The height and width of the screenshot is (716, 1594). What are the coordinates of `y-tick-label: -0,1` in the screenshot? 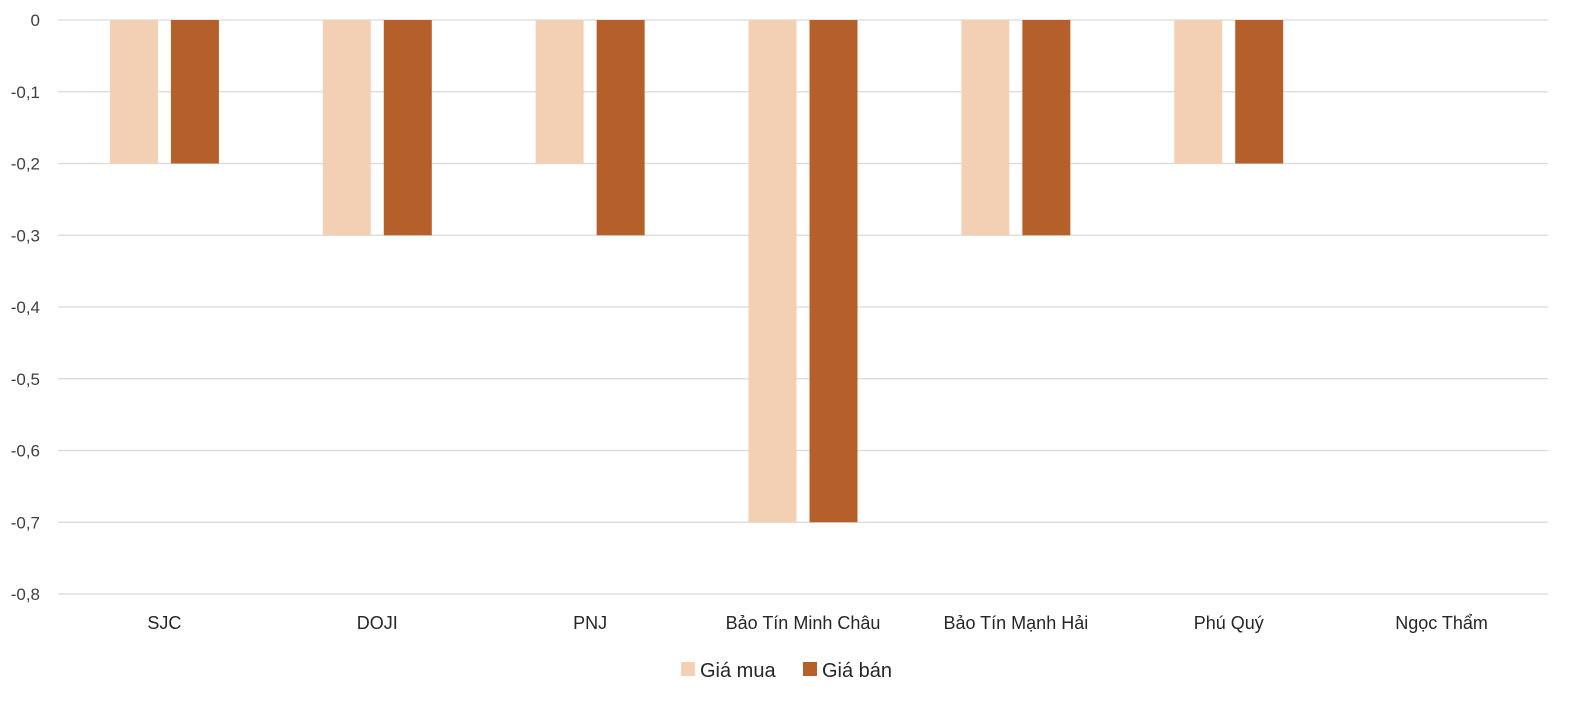 It's located at (25, 92).